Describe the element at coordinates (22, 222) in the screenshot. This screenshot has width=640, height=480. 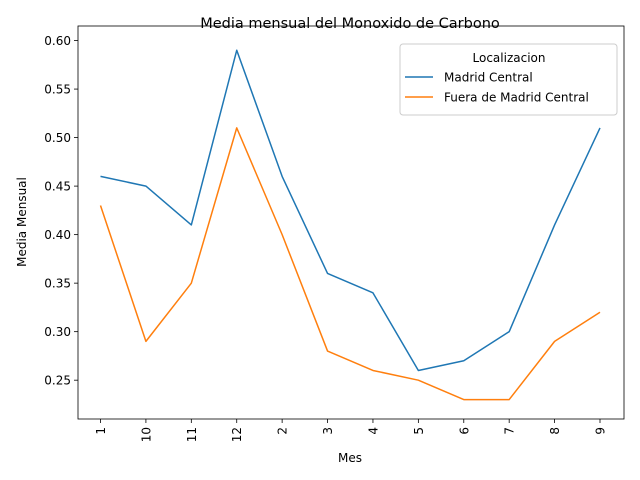
I see `y-axis-label: Media Mensual` at that location.